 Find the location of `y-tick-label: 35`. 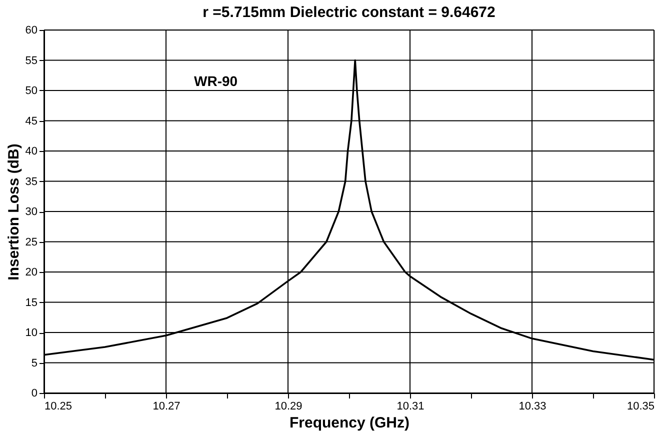

y-tick-label: 35 is located at coordinates (31, 182).